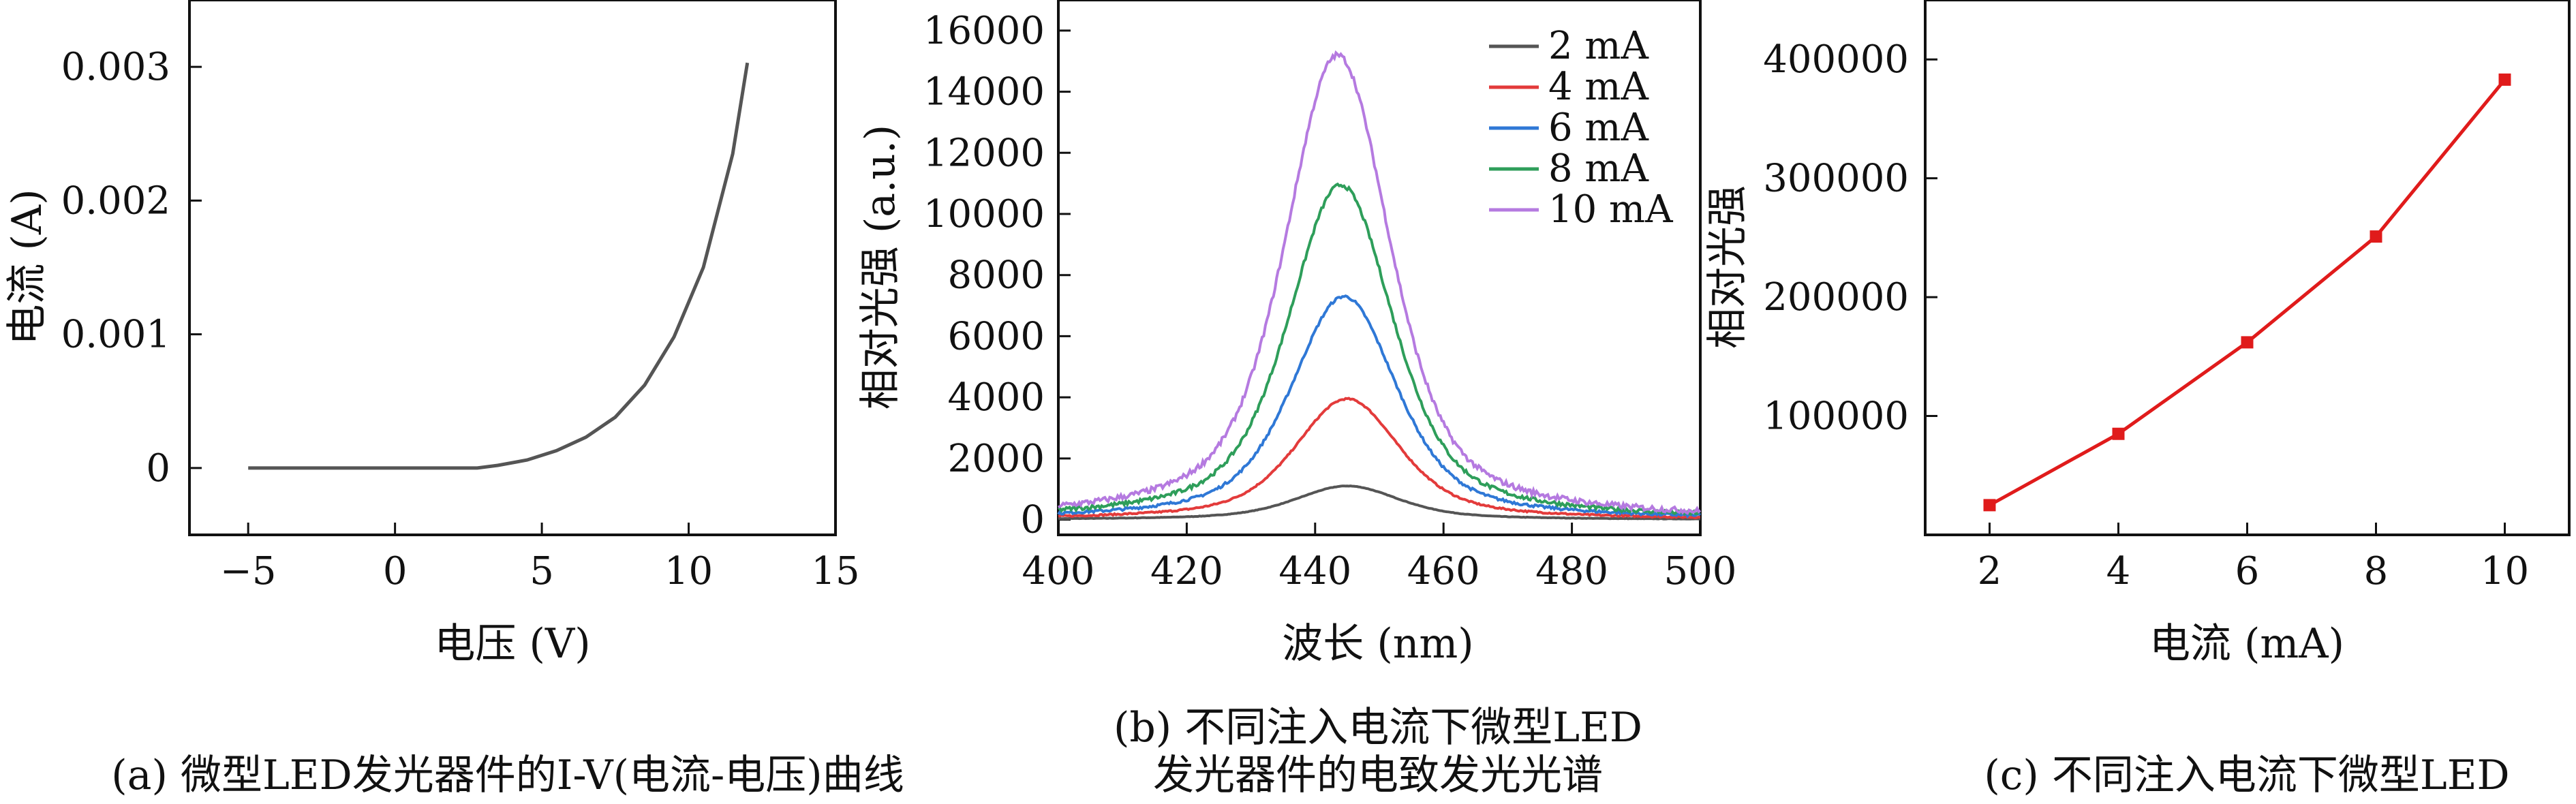 This screenshot has width=2576, height=804. What do you see at coordinates (1610, 209) in the screenshot?
I see `panel-b-legend-label: 10 mA` at bounding box center [1610, 209].